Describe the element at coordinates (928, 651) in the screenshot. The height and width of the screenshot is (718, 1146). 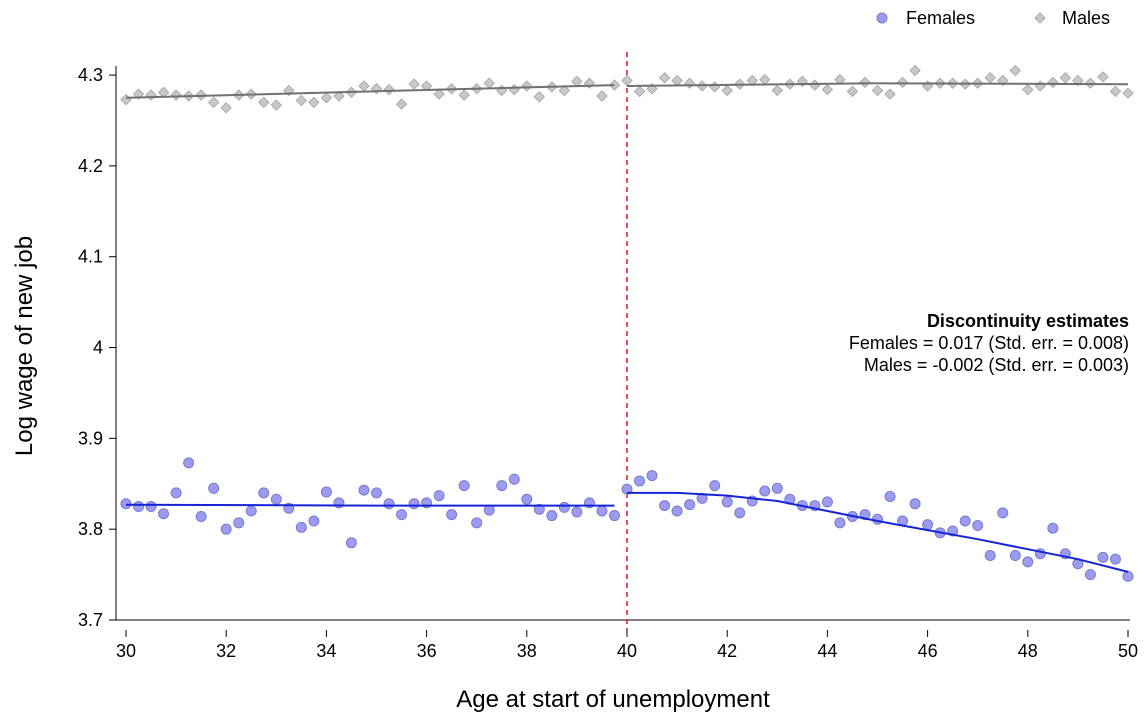
I see `x-tick-label: 46` at that location.